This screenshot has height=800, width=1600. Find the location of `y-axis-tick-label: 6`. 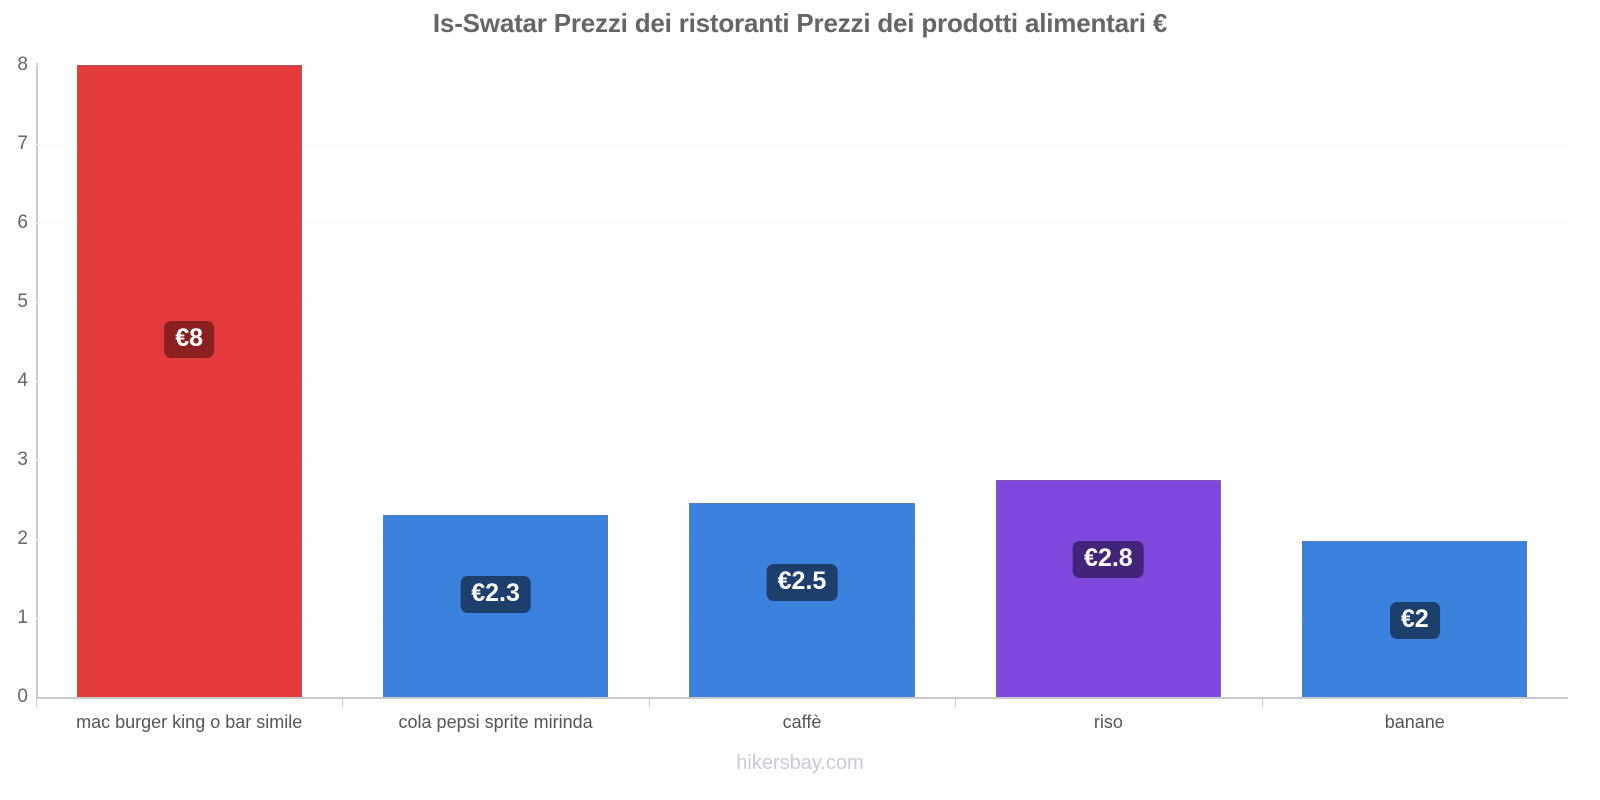

y-axis-tick-label: 6 is located at coordinates (22, 222).